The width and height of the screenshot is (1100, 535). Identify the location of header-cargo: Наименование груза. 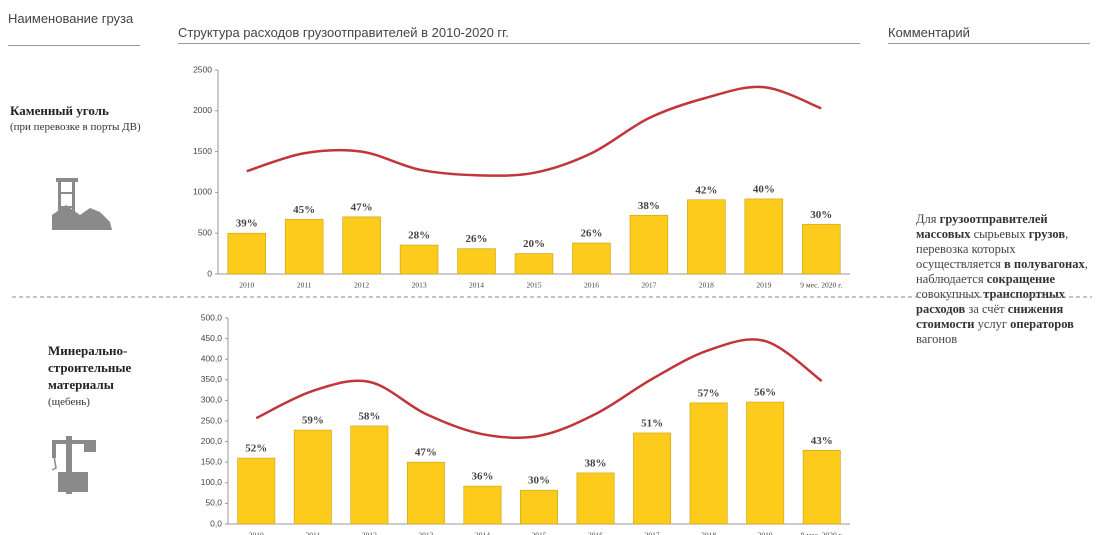
(74, 29).